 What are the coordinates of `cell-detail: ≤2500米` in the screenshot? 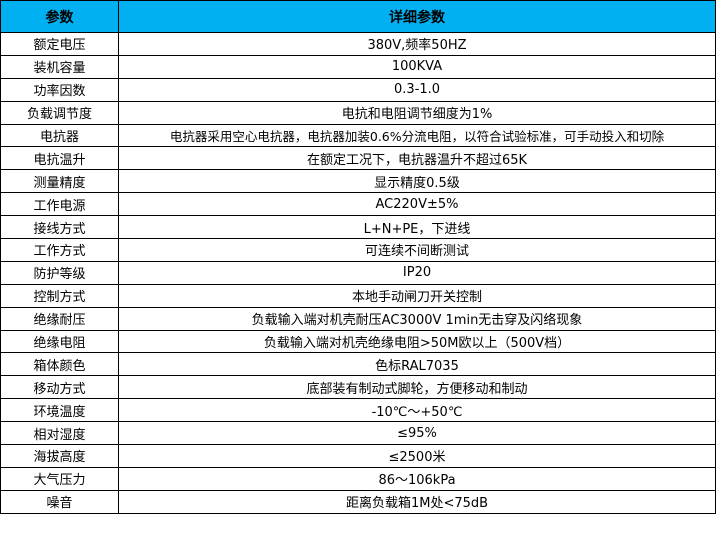 It's located at (417, 456).